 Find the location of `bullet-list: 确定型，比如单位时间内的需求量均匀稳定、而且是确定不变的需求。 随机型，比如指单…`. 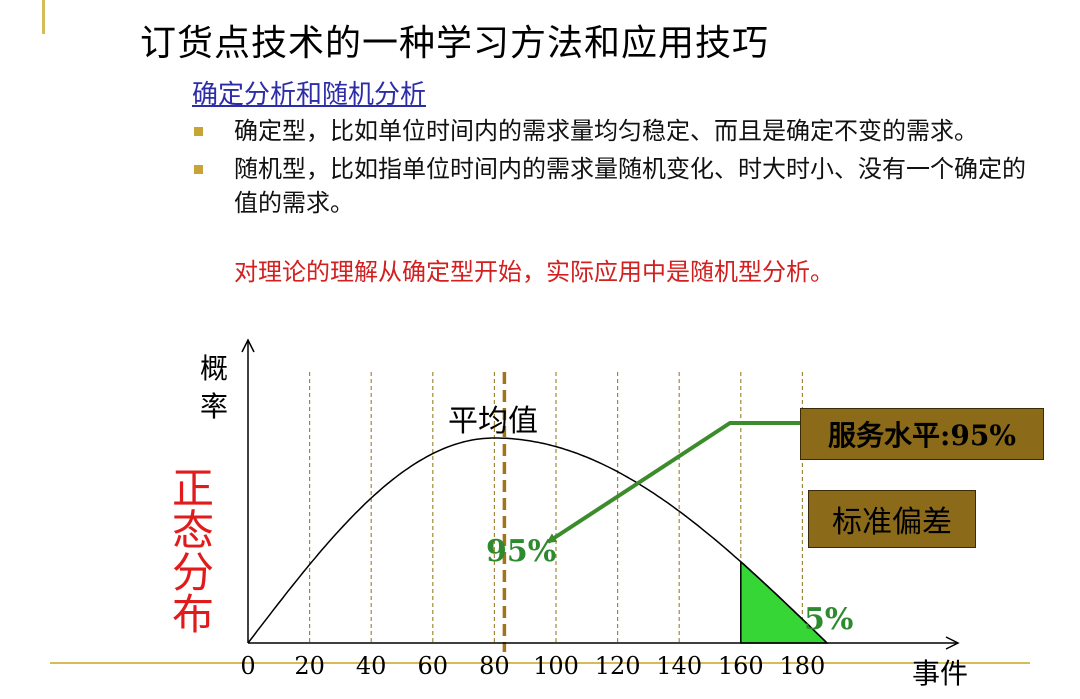

bullet-list: 确定型，比如单位时间内的需求量均匀稳定、而且是确定不变的需求。 随机型，比如指单… is located at coordinates (612, 169).